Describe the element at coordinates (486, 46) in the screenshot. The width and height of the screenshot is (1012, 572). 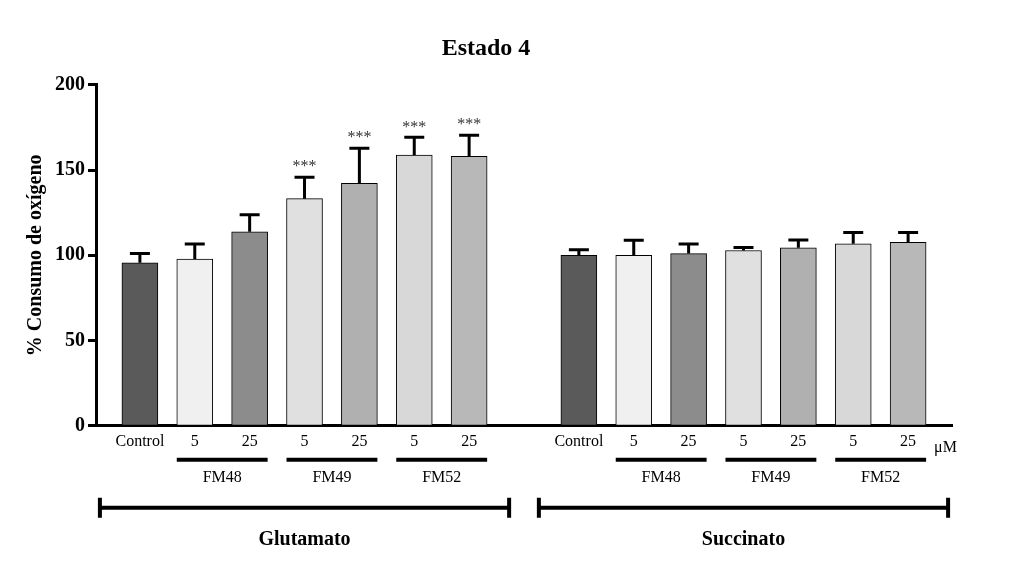
I see `chart-title: Estado 4` at that location.